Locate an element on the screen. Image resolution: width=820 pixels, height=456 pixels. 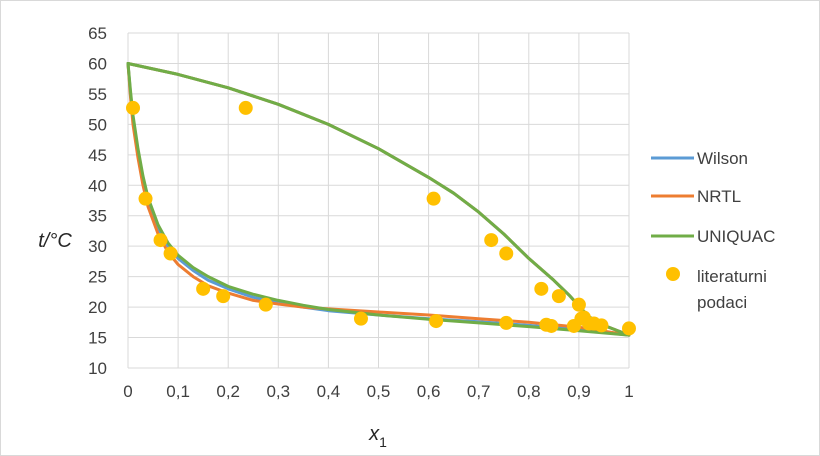
x-tick-label: 0,2 is located at coordinates (228, 391).